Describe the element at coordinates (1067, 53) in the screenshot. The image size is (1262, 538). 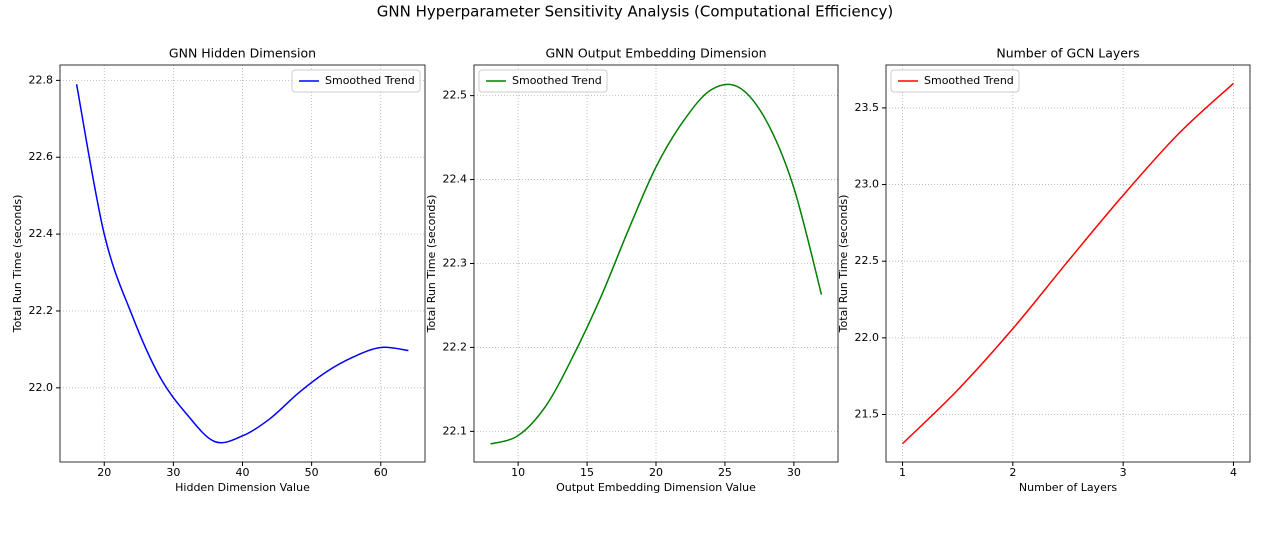
I see `subplot-title: Number of GCN Layers` at that location.